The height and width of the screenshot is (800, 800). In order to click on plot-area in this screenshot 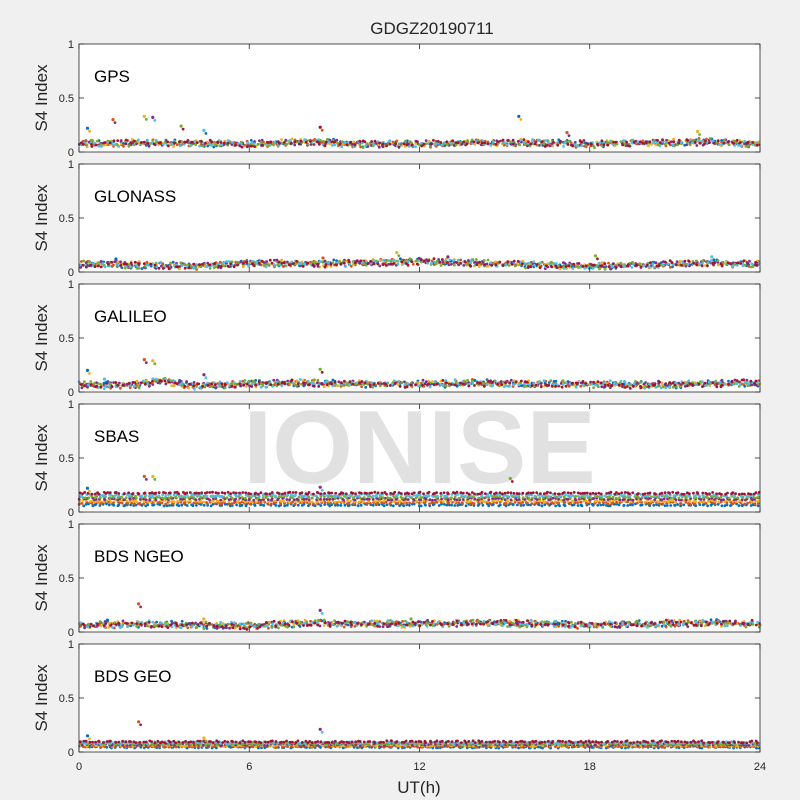, I will do `click(419, 338)`.